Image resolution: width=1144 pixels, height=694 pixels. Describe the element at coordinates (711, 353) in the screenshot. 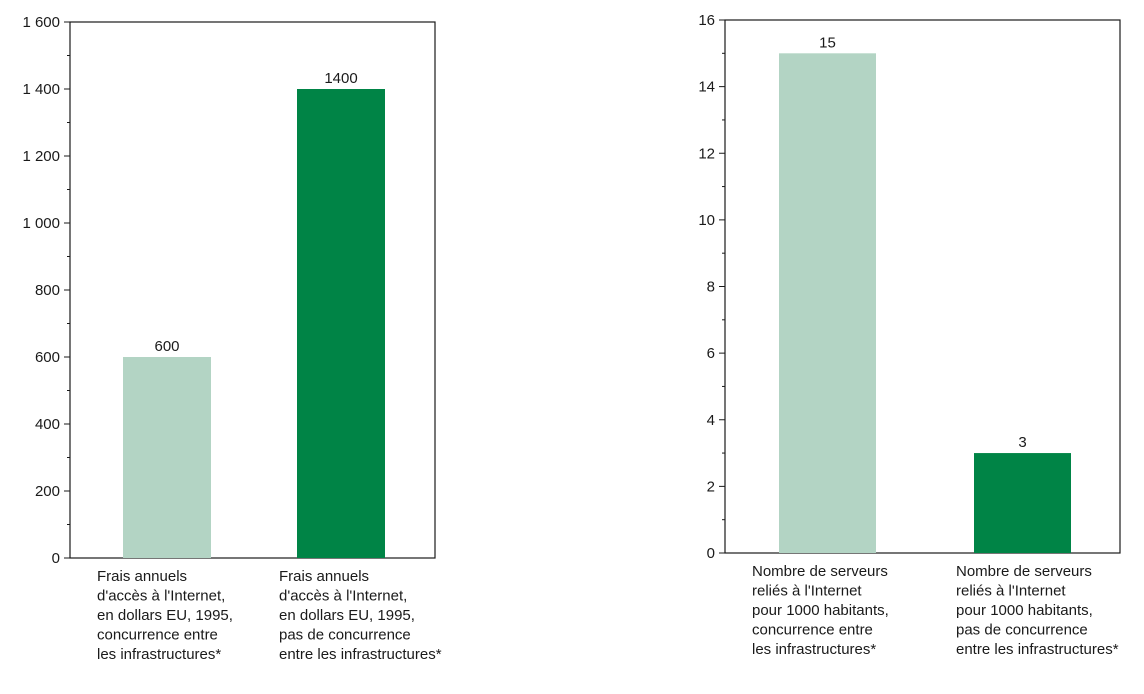

I see `y-tick-label: 6` at that location.